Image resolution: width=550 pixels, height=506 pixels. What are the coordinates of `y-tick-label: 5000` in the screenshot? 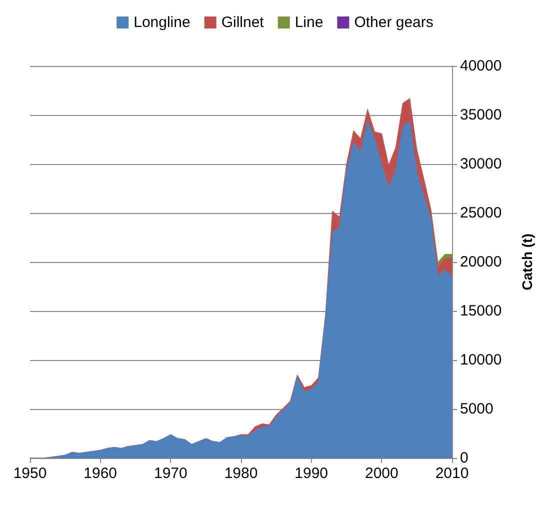 It's located at (477, 409).